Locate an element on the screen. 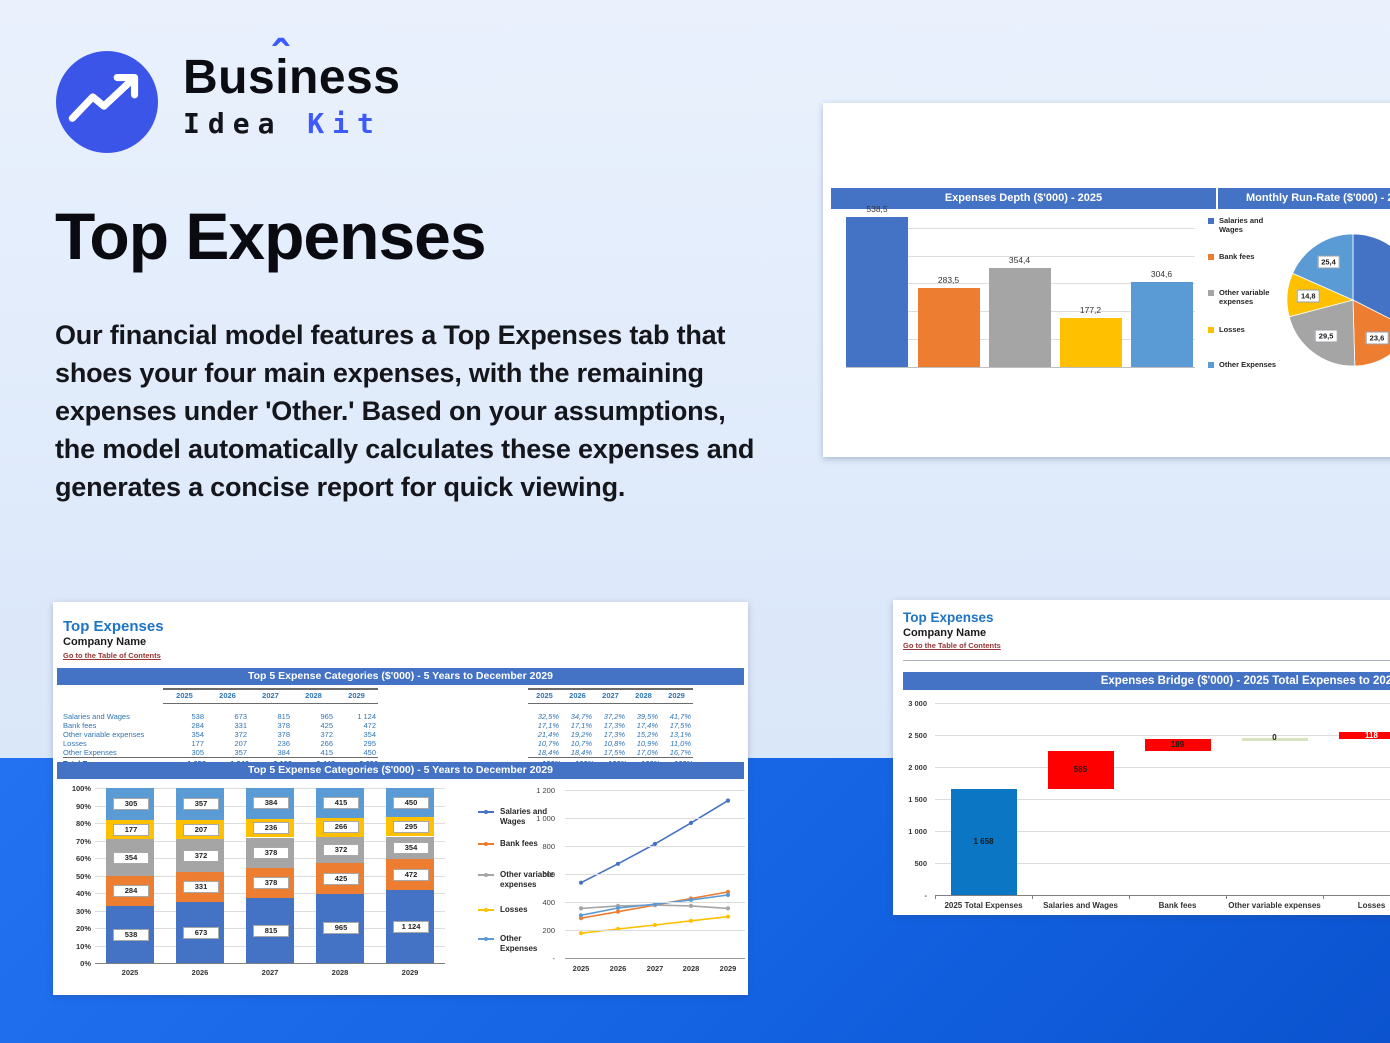 This screenshot has height=1043, width=1390. year-header: 2029 is located at coordinates (356, 696).